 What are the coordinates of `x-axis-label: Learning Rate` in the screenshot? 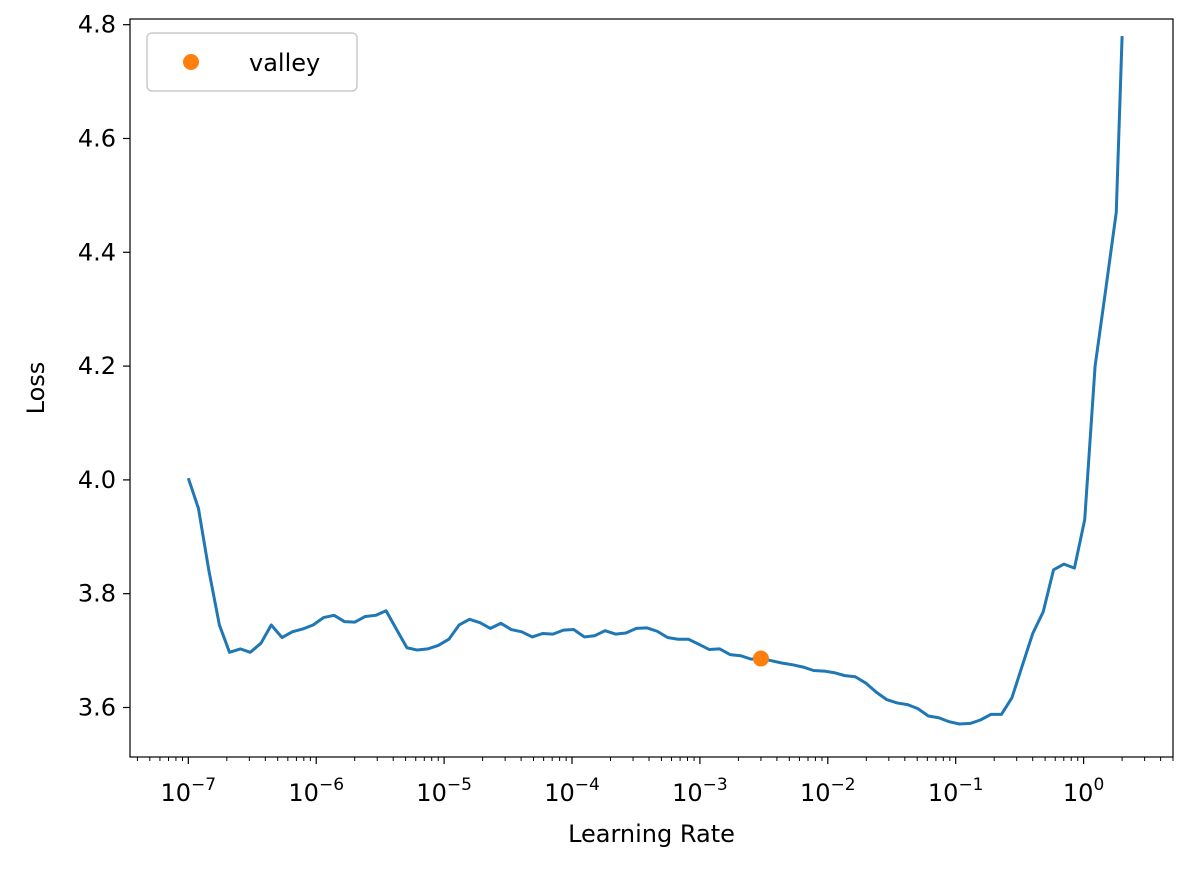 It's located at (651, 834).